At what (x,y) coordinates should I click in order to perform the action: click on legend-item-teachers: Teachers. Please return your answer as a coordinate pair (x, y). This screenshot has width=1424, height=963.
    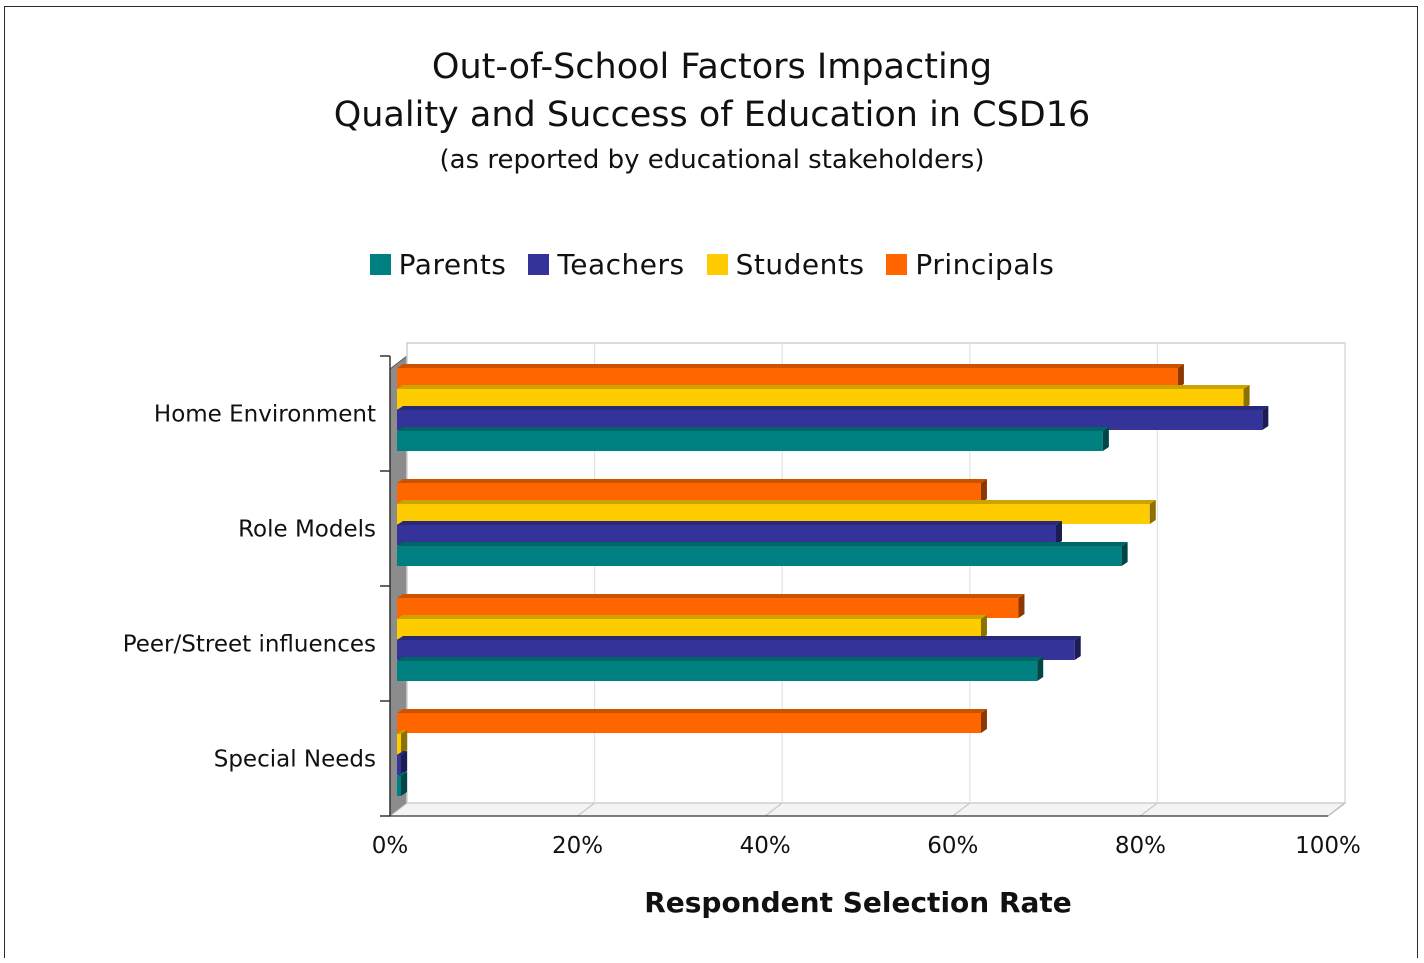
    Looking at the image, I should click on (606, 264).